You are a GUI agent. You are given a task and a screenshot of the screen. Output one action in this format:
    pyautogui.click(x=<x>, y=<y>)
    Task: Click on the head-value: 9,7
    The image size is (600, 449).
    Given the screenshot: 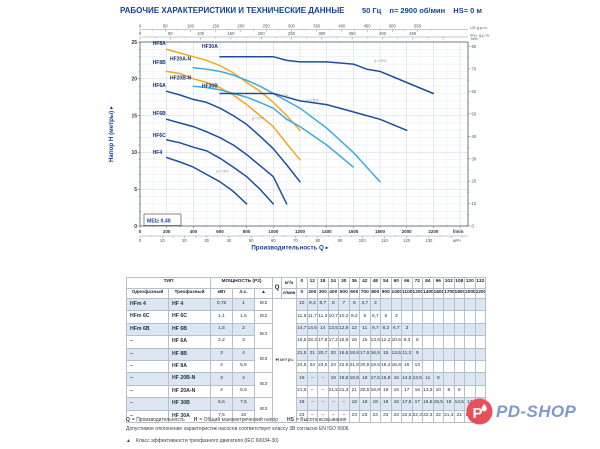 What is the action you would take?
    pyautogui.click(x=375, y=329)
    